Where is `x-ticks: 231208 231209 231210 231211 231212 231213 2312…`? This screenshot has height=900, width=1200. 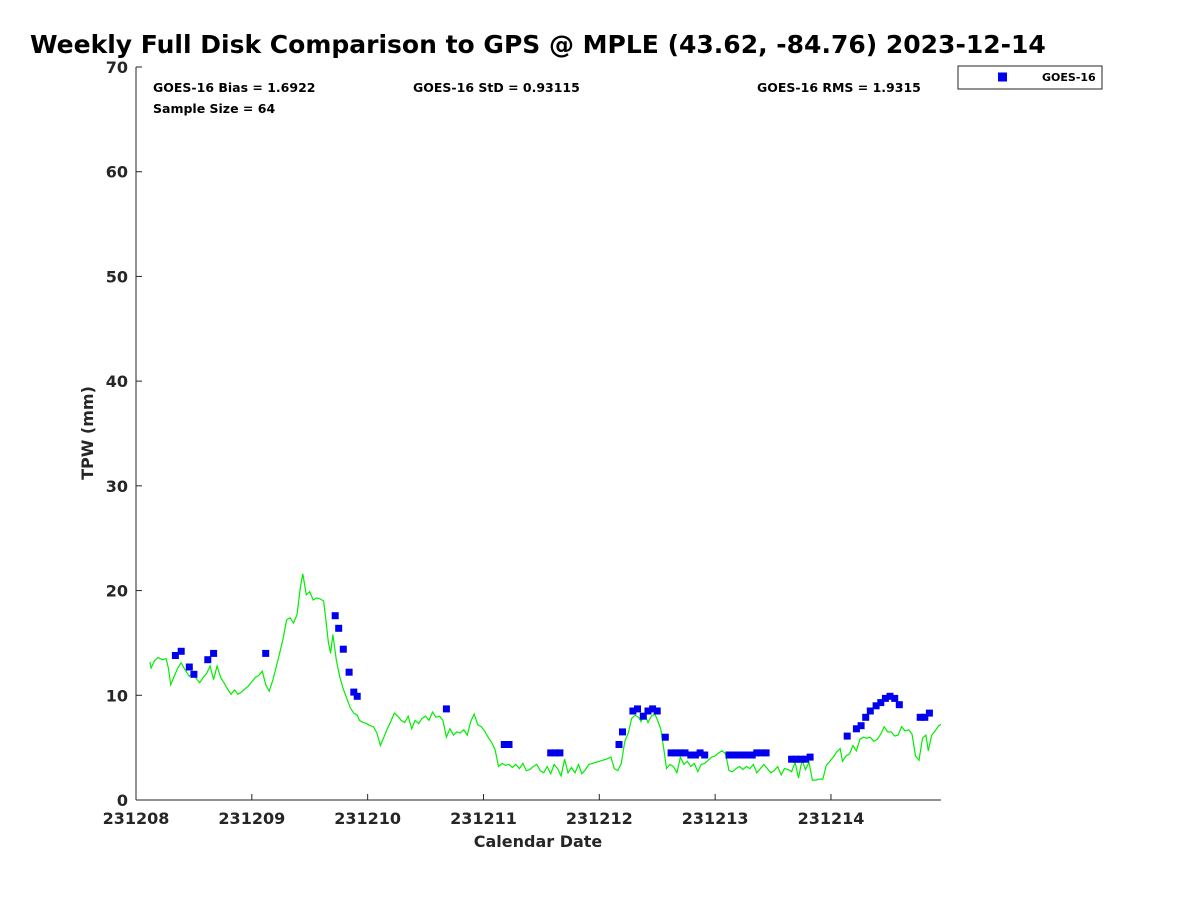 x-ticks: 231208 231209 231210 231211 231212 231213 2312… is located at coordinates (484, 811).